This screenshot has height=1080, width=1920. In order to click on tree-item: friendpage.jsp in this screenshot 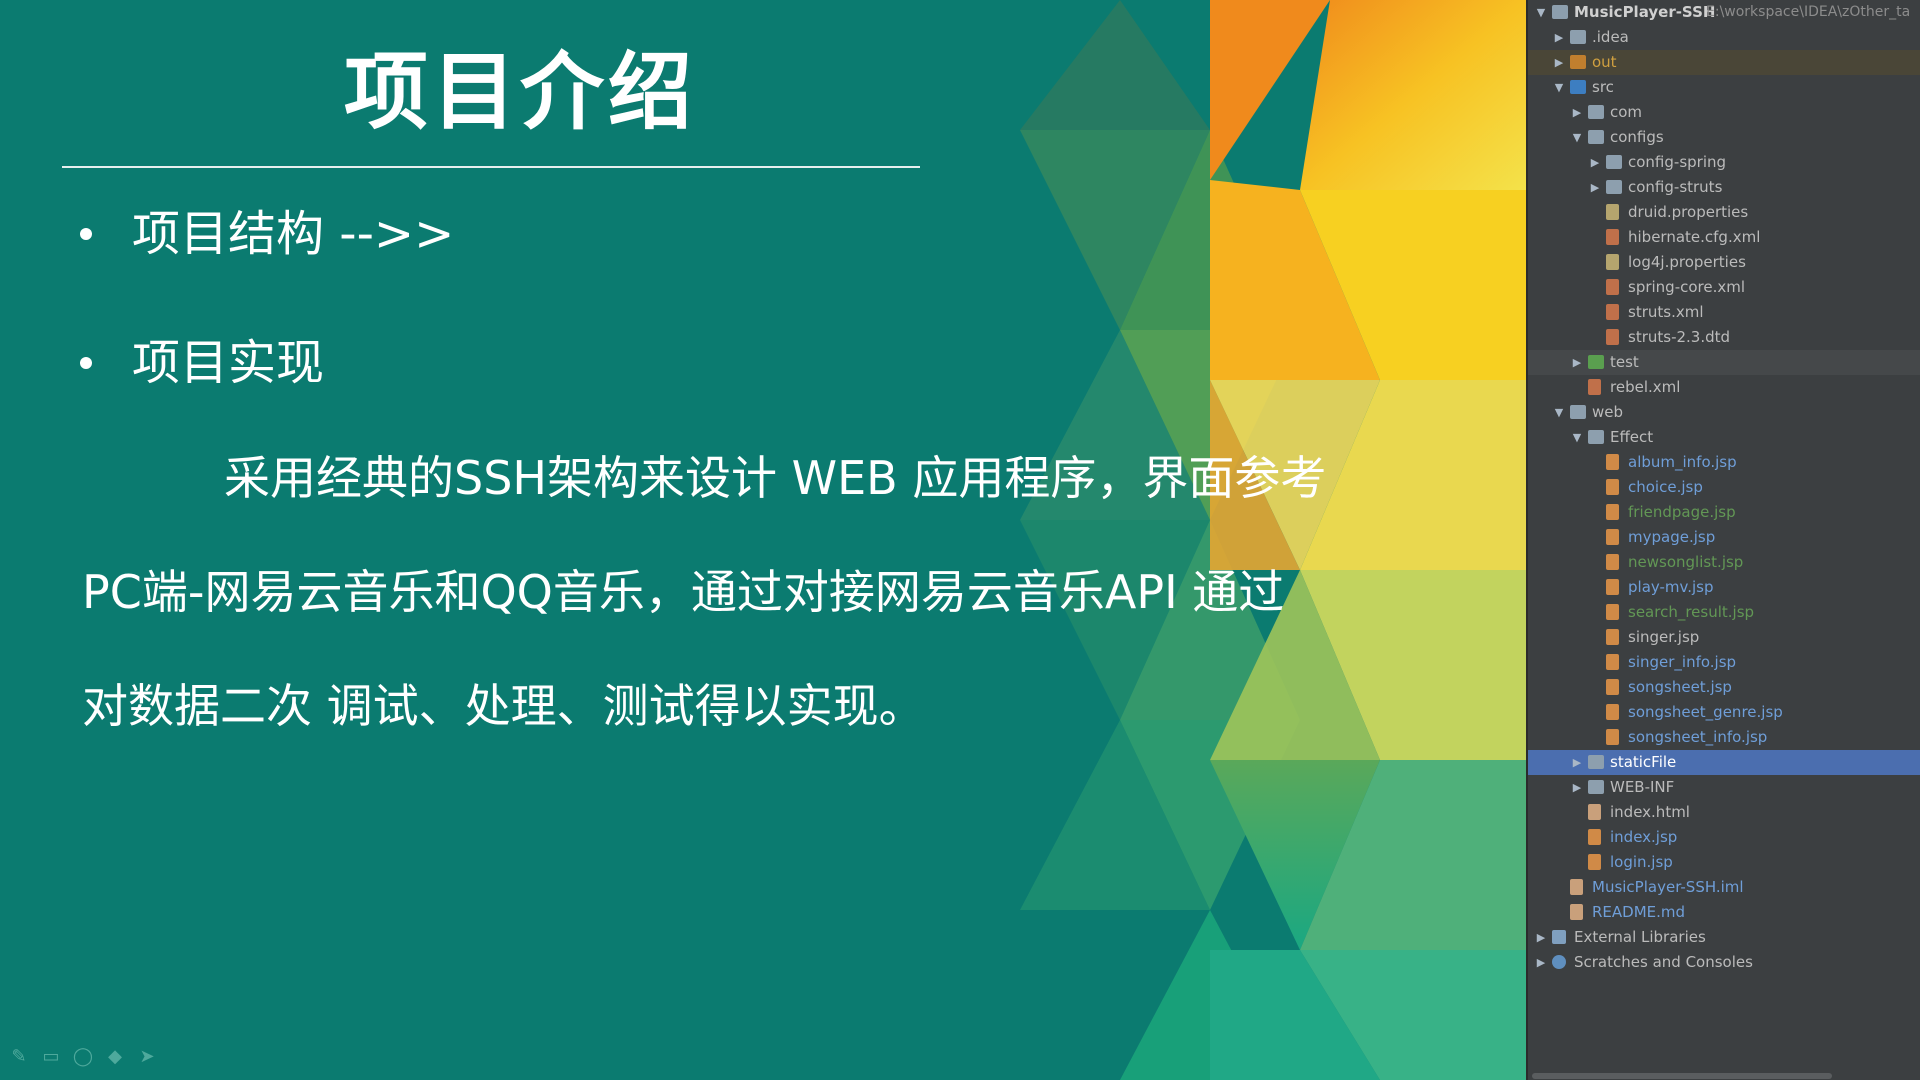, I will do `click(1724, 512)`.